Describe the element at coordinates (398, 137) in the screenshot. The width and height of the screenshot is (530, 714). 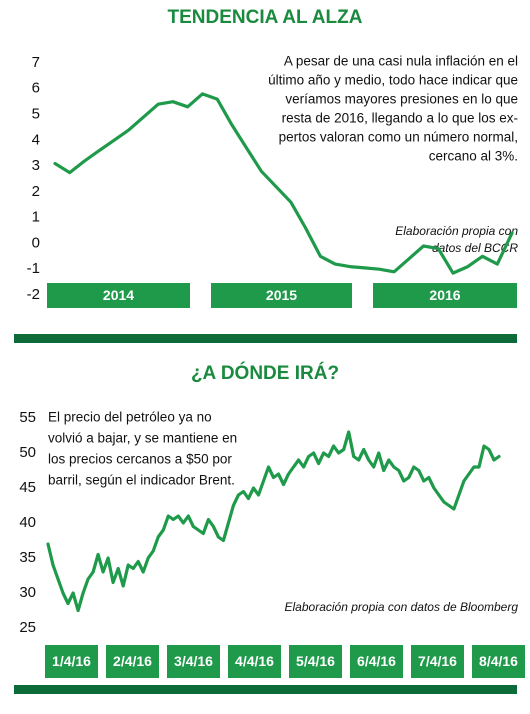
I see `annotation: pertos valoran como un número normal,` at that location.